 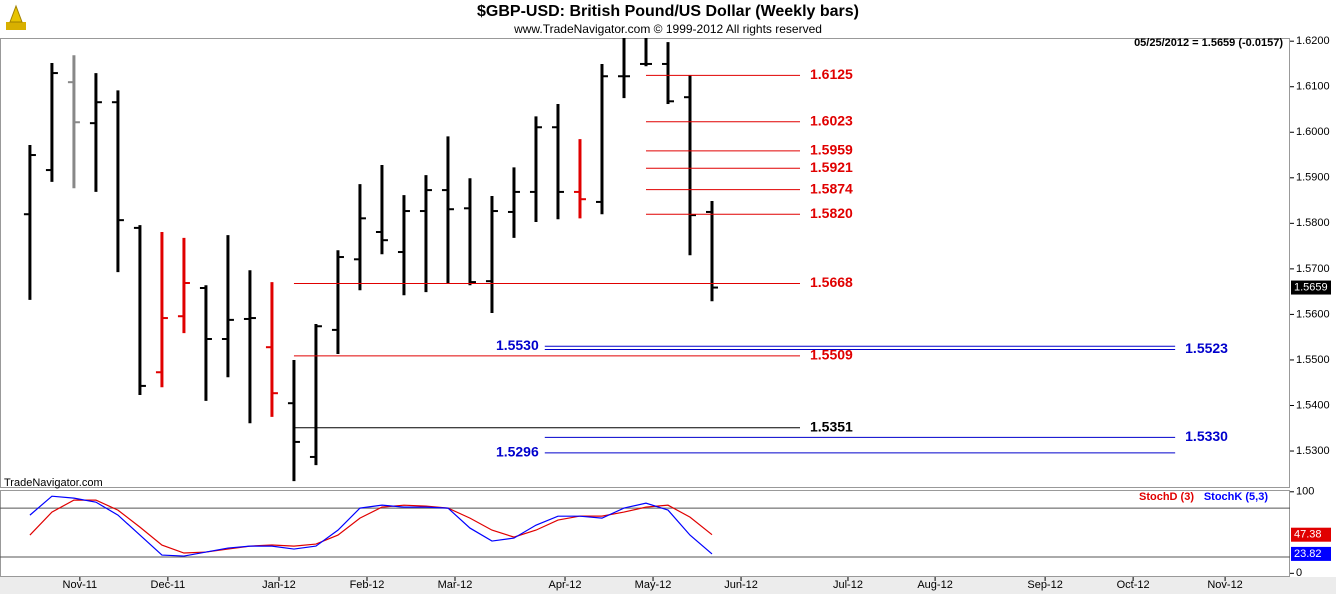 What do you see at coordinates (80, 585) in the screenshot?
I see `x-tick-label: Nov-11` at bounding box center [80, 585].